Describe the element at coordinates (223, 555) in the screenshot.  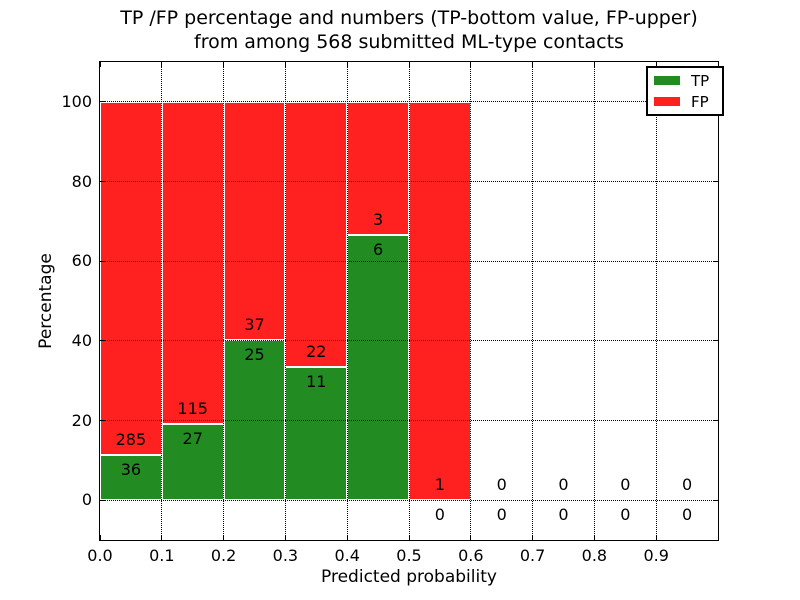
I see `x-tick-label: 0.2` at that location.